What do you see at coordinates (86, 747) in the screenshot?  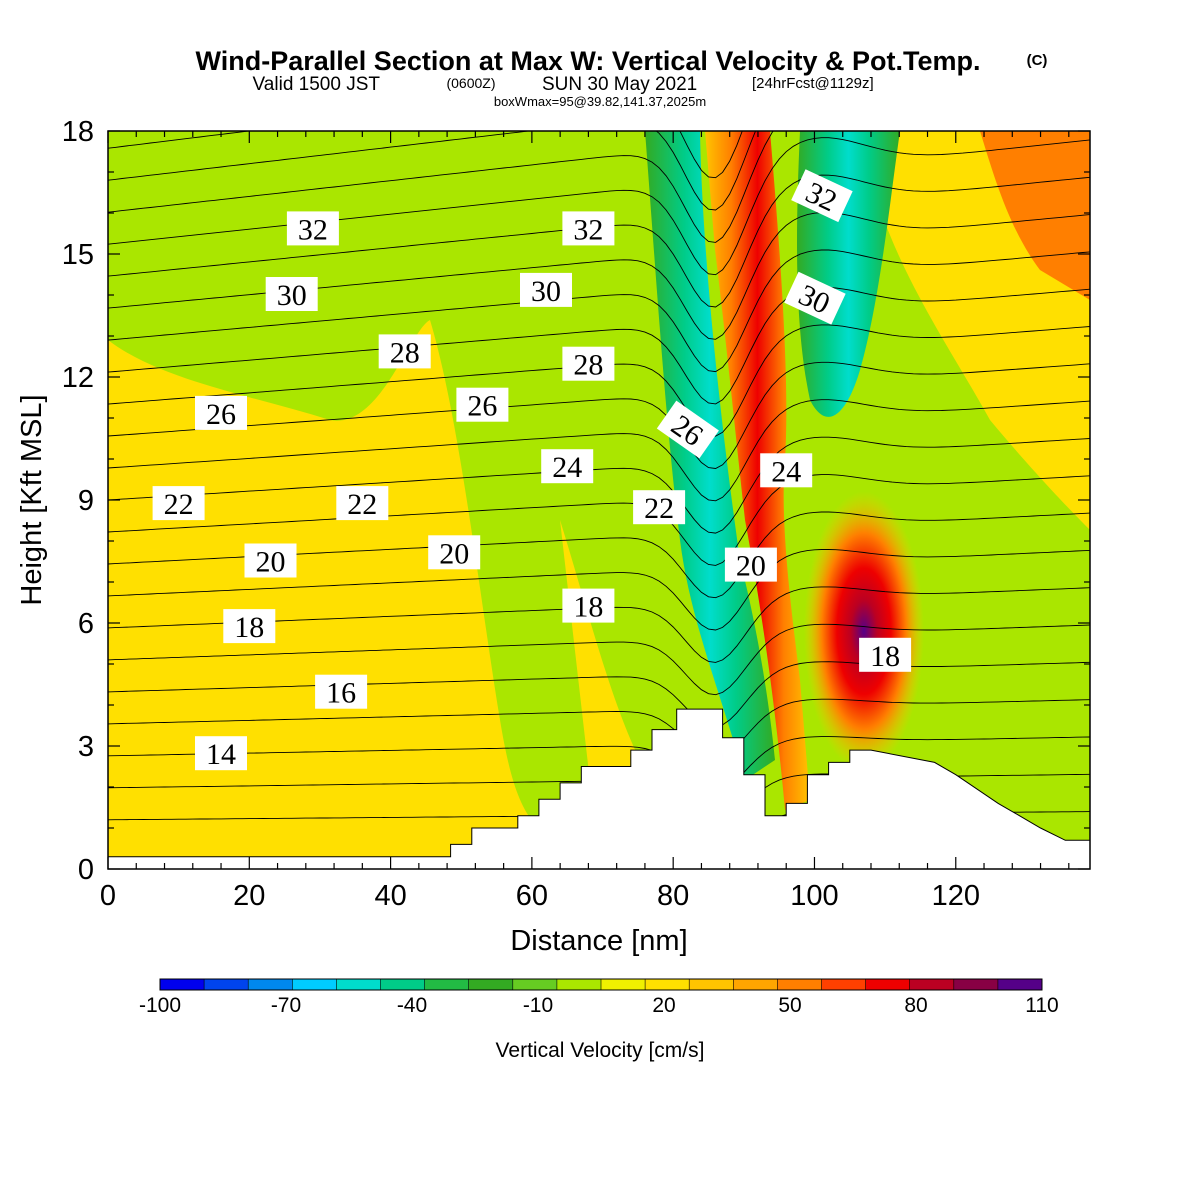 I see `y-tick-label: 3` at bounding box center [86, 747].